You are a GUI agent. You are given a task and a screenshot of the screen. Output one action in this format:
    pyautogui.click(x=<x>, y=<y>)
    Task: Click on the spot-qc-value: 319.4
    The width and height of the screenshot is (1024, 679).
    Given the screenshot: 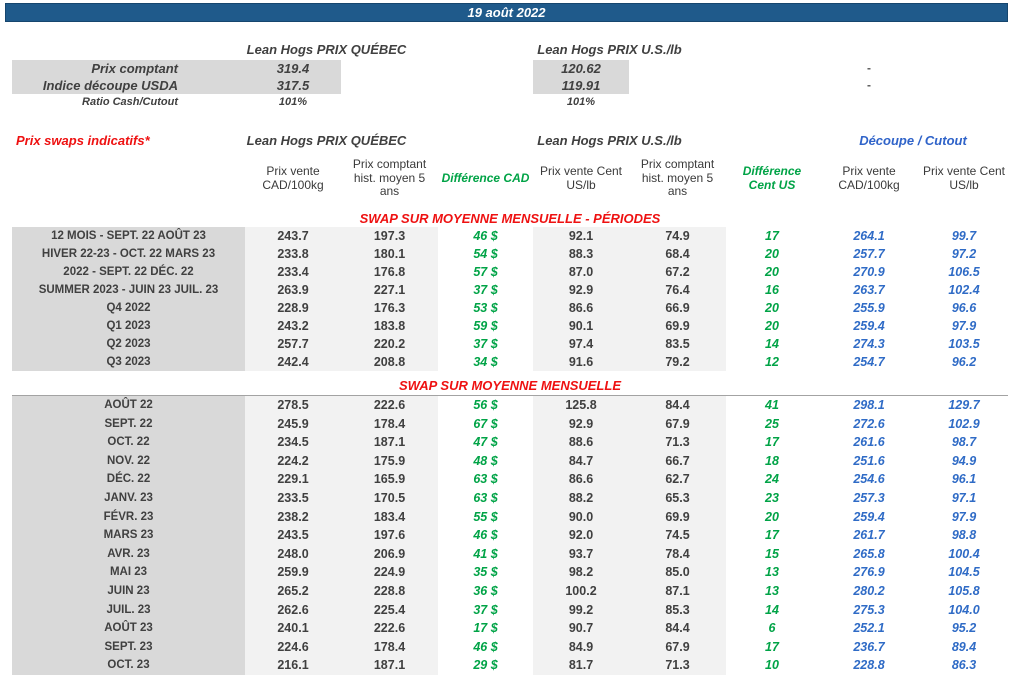 What is the action you would take?
    pyautogui.click(x=293, y=68)
    